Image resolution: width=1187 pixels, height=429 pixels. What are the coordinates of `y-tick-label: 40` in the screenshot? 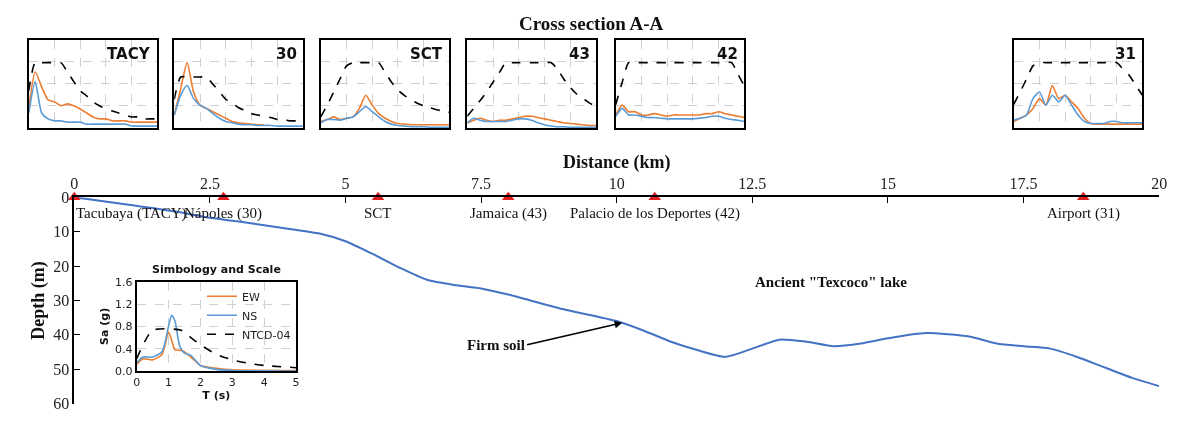 It's located at (61, 335).